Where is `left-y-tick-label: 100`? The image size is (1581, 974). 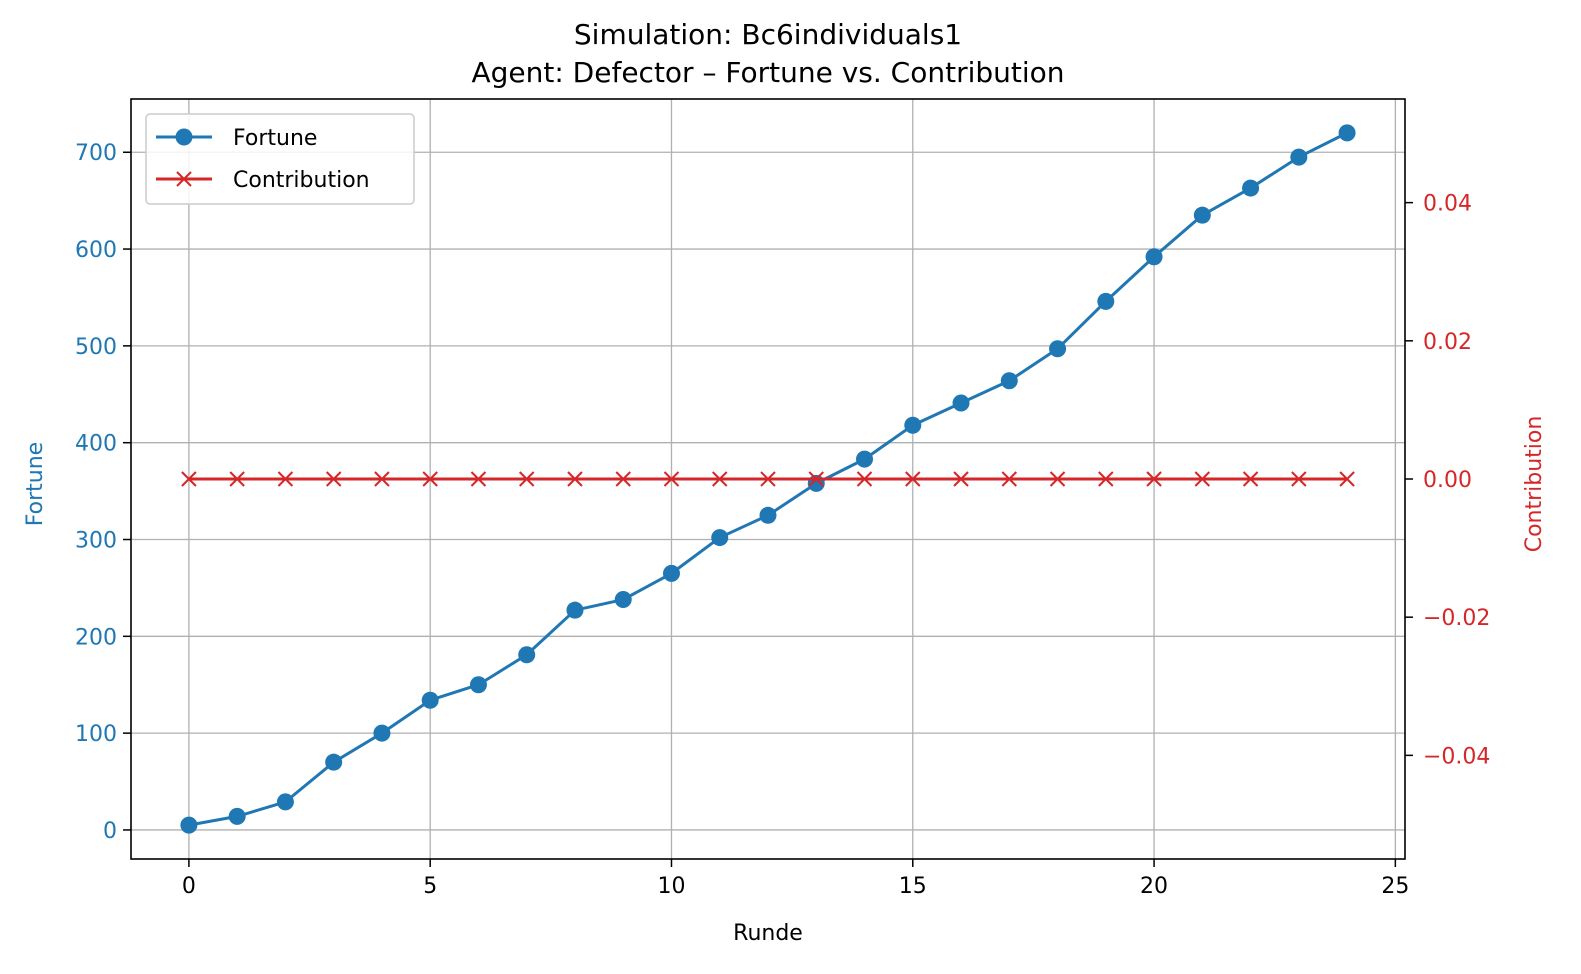 left-y-tick-label: 100 is located at coordinates (96, 734).